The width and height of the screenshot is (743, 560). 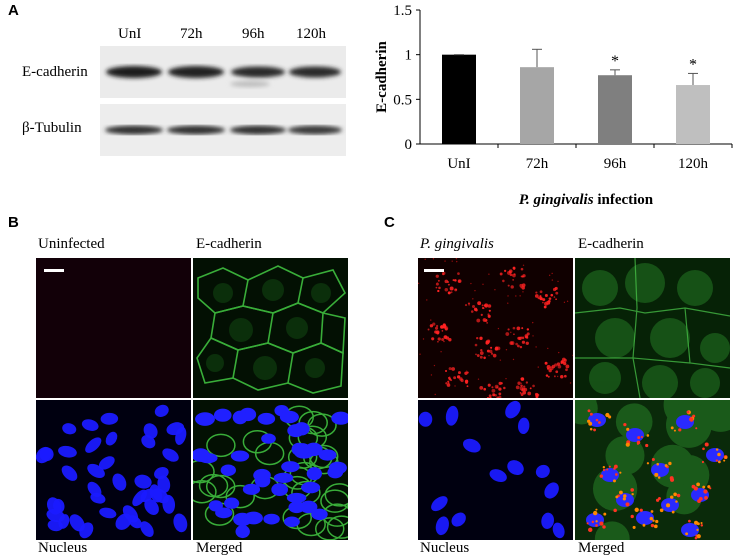 What do you see at coordinates (13, 10) in the screenshot?
I see `panel-a-letter: A` at bounding box center [13, 10].